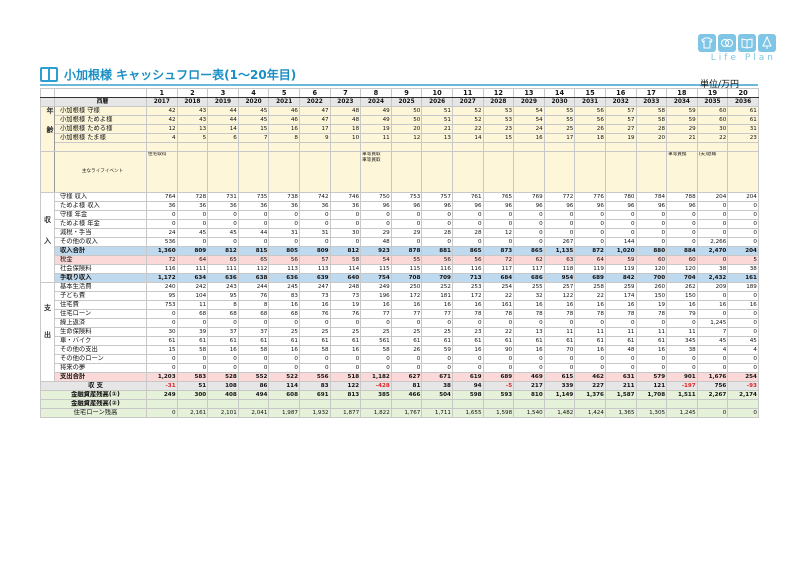 This screenshot has width=800, height=565. What do you see at coordinates (498, 93) in the screenshot?
I see `year-number-cell: 12` at bounding box center [498, 93].